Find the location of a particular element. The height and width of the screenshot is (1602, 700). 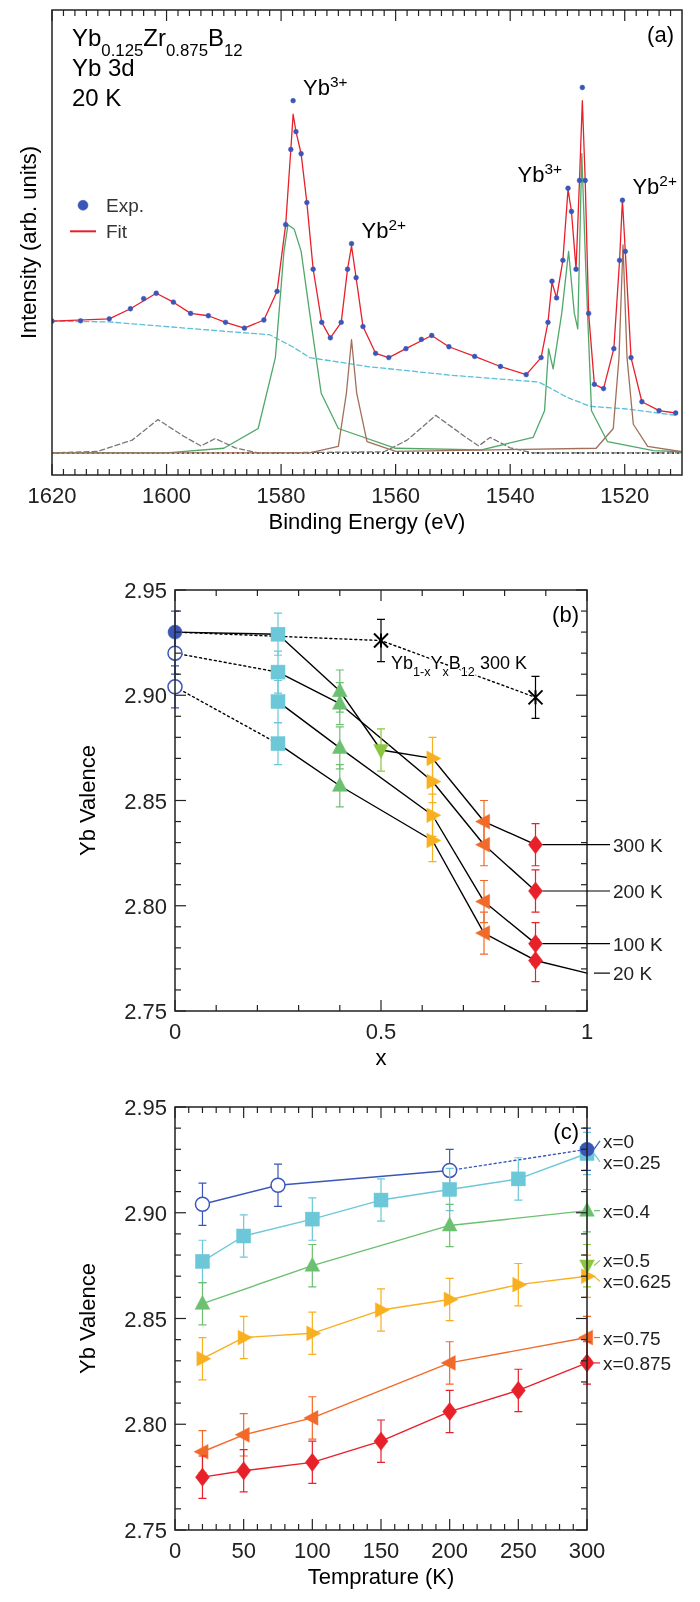

x-tick-label: 100 is located at coordinates (312, 1550).